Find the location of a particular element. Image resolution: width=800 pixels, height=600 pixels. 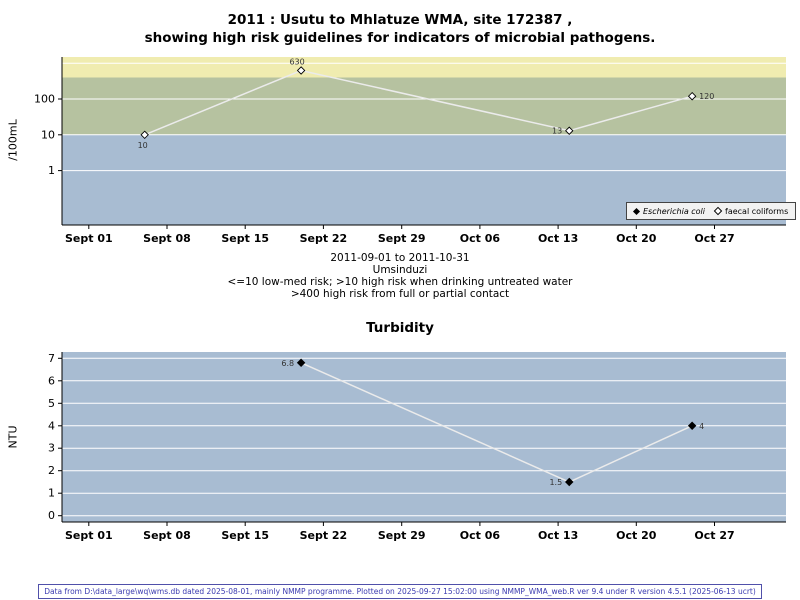

legend: Escherichia coli faecal coliforms is located at coordinates (711, 211).